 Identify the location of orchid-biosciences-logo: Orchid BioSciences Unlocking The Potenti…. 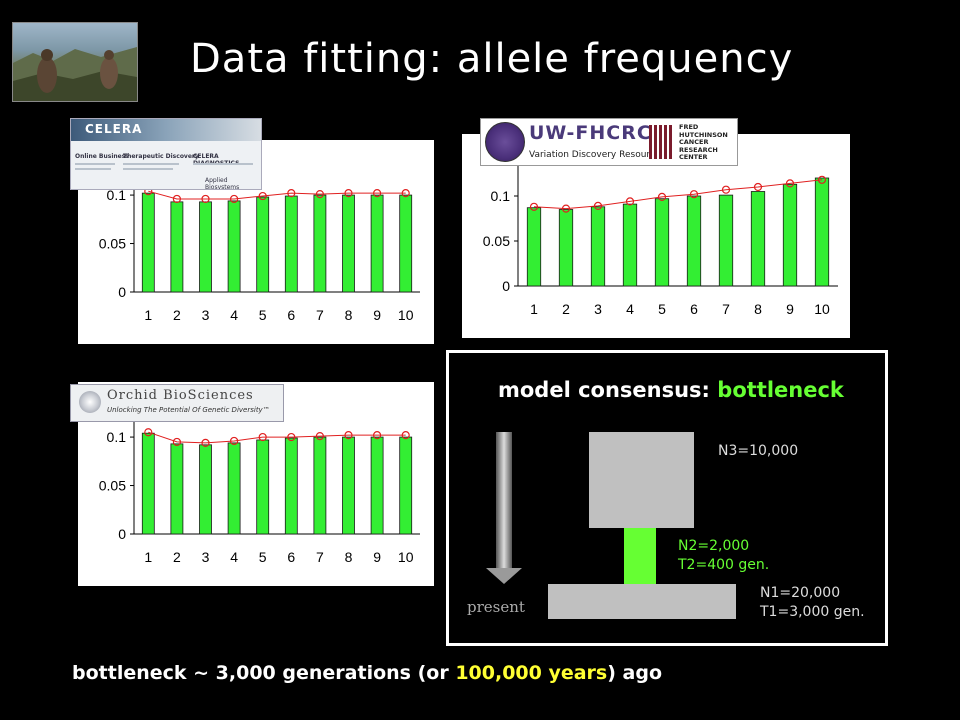
(177, 403).